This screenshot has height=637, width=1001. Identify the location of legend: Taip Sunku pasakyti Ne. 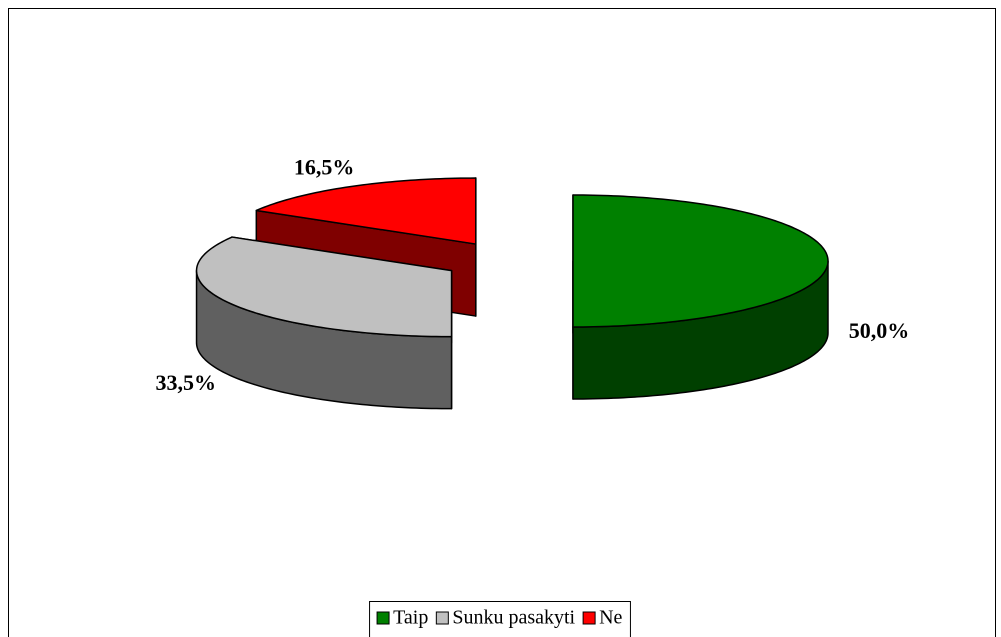
(500, 619).